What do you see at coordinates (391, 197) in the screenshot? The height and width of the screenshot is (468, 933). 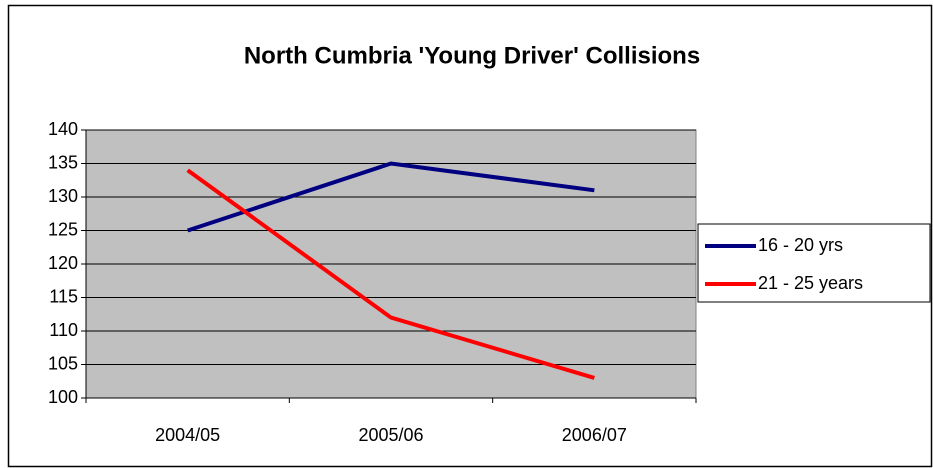 I see `series-line` at bounding box center [391, 197].